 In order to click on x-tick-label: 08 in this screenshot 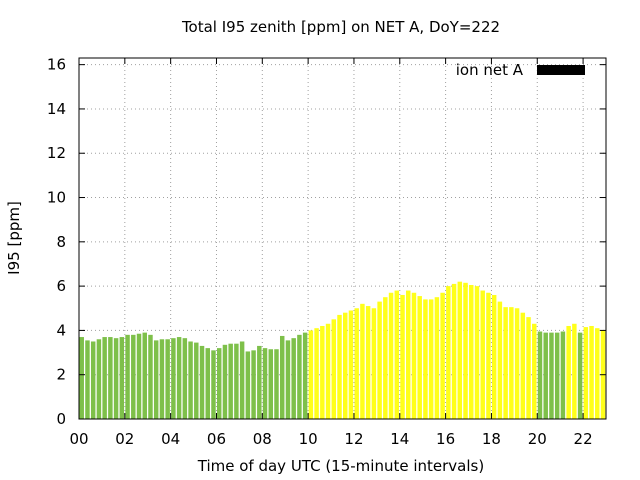, I will do `click(262, 439)`.